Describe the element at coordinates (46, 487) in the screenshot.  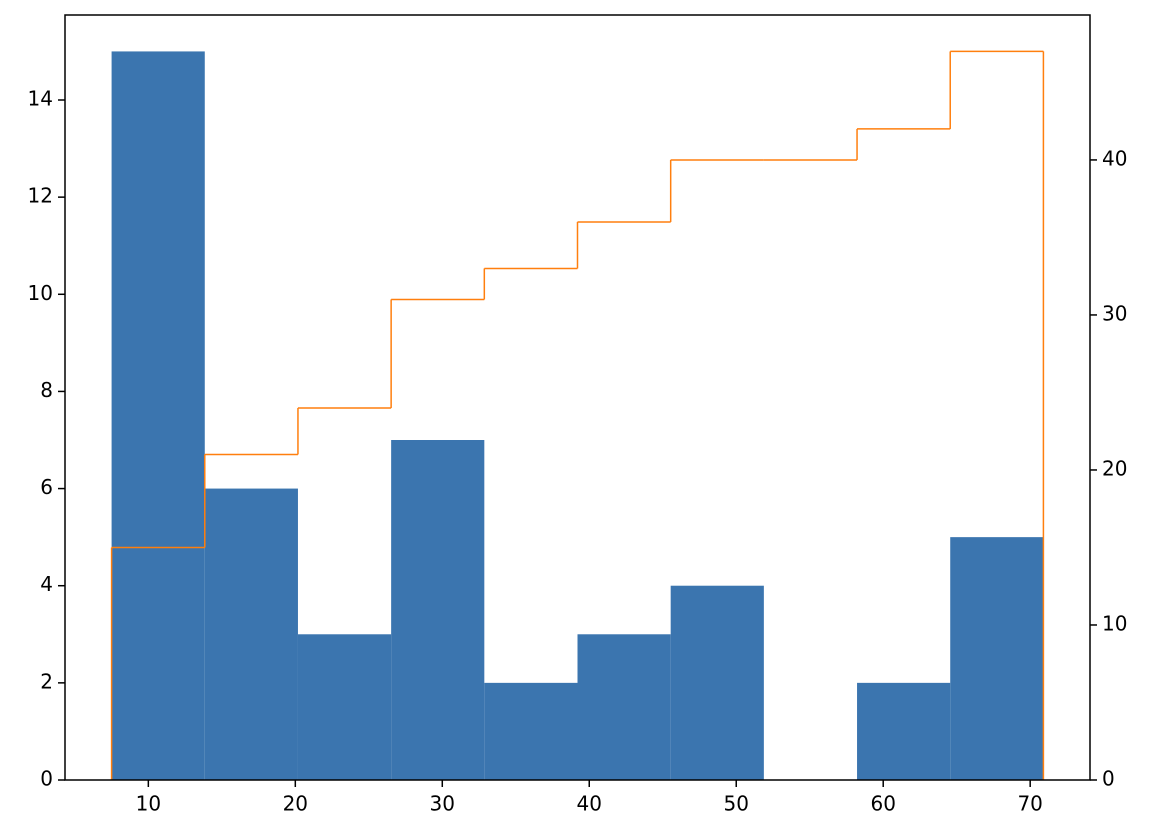
I see `y-tick-label: 6` at that location.